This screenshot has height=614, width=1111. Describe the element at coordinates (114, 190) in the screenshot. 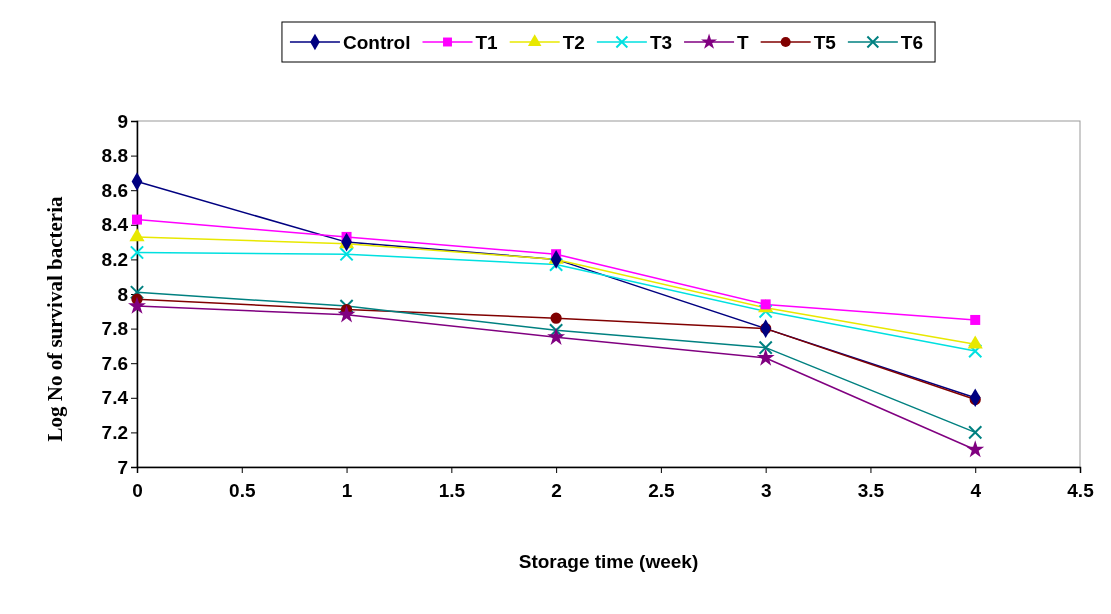

I see `y-tick-label: 8.6` at that location.